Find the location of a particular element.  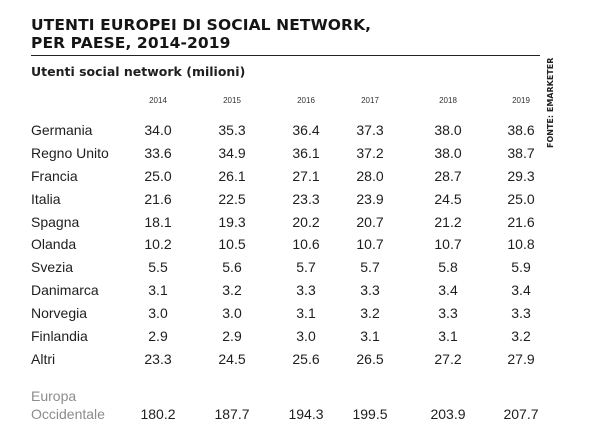

table-row: Spagna 18.1 19.3 20.2 20.7 21.2 21.6 is located at coordinates (306, 222).